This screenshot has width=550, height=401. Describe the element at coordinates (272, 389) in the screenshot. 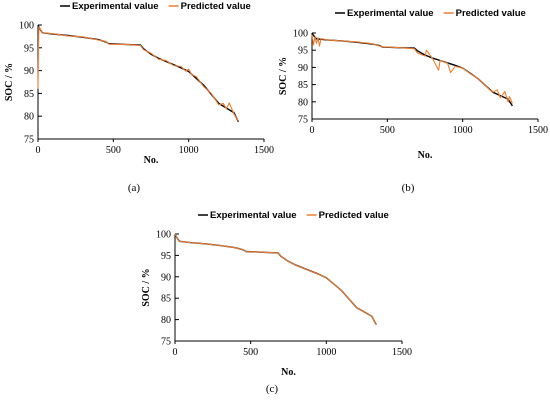

I see `panel-label: (c)` at that location.